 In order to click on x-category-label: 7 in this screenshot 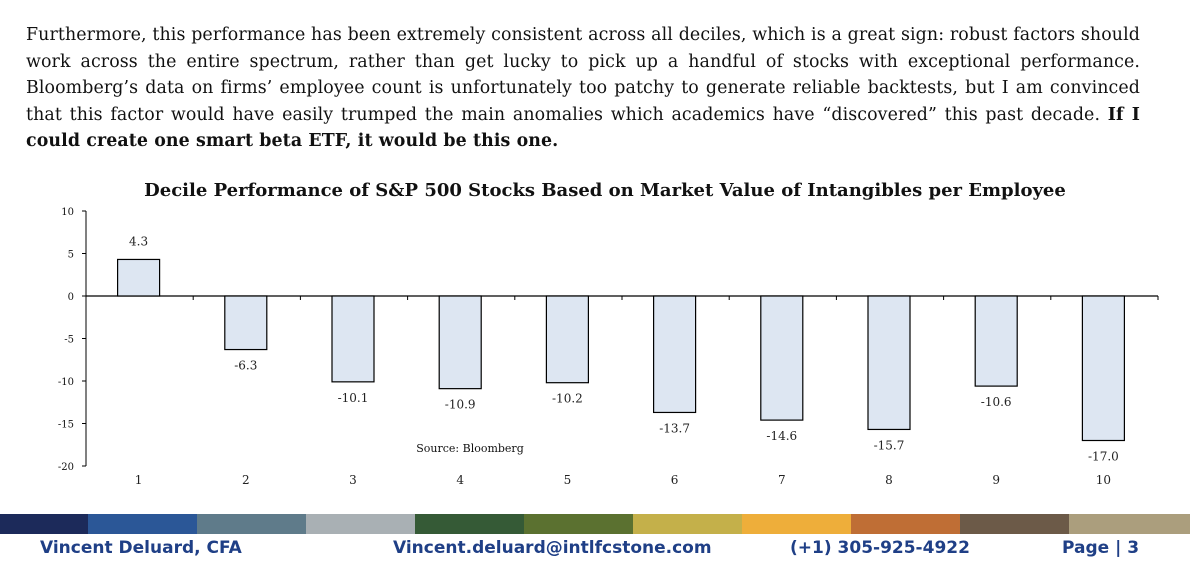, I will do `click(782, 480)`.